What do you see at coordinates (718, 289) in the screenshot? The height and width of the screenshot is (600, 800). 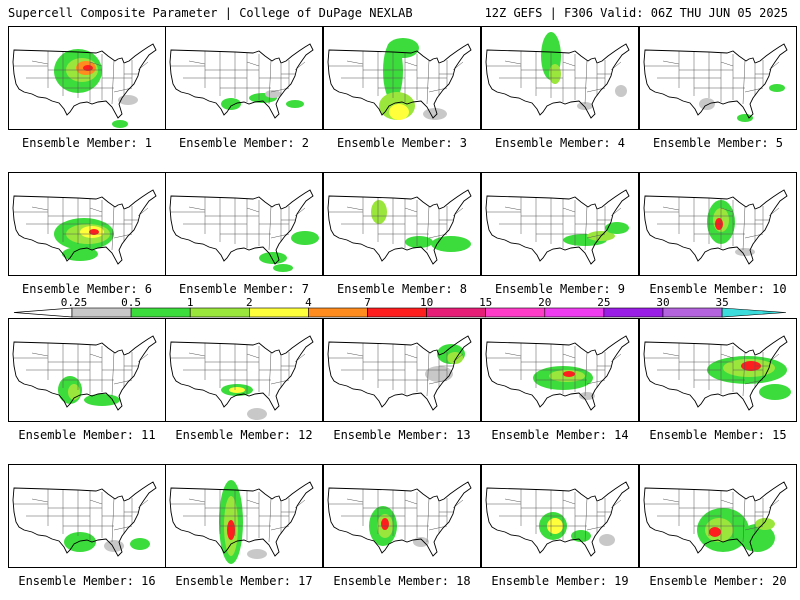 I see `ensemble-member-label: Ensemble Member: 10` at bounding box center [718, 289].